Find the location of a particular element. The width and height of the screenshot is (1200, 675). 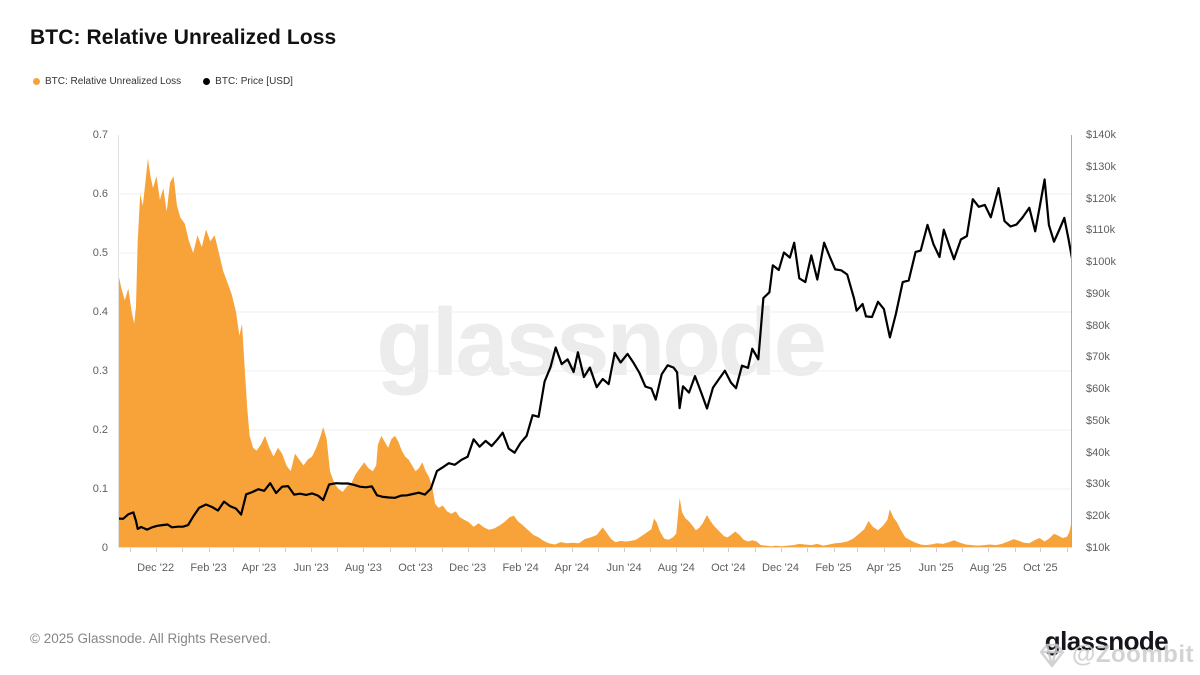

left-axis-tick-label: 0.4 is located at coordinates (100, 312).